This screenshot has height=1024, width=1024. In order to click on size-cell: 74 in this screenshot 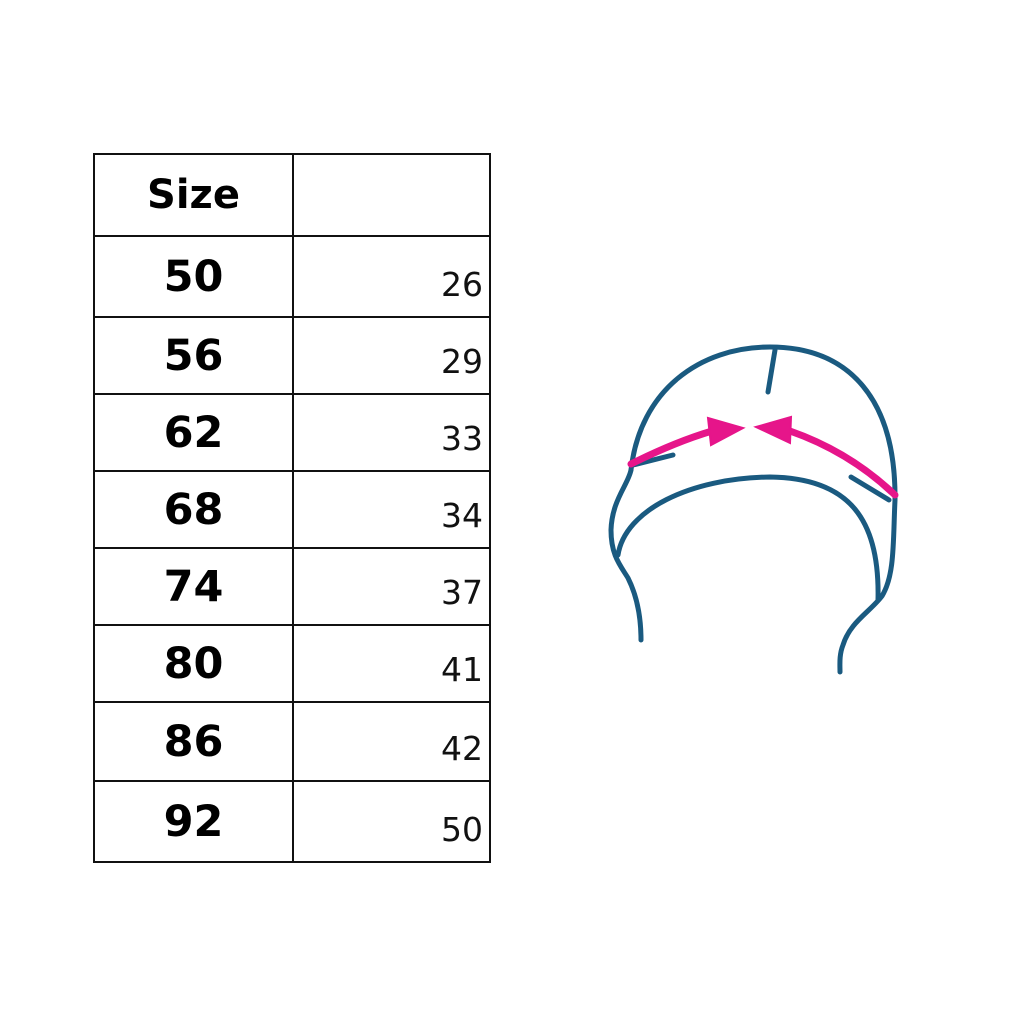, I will do `click(193, 586)`.